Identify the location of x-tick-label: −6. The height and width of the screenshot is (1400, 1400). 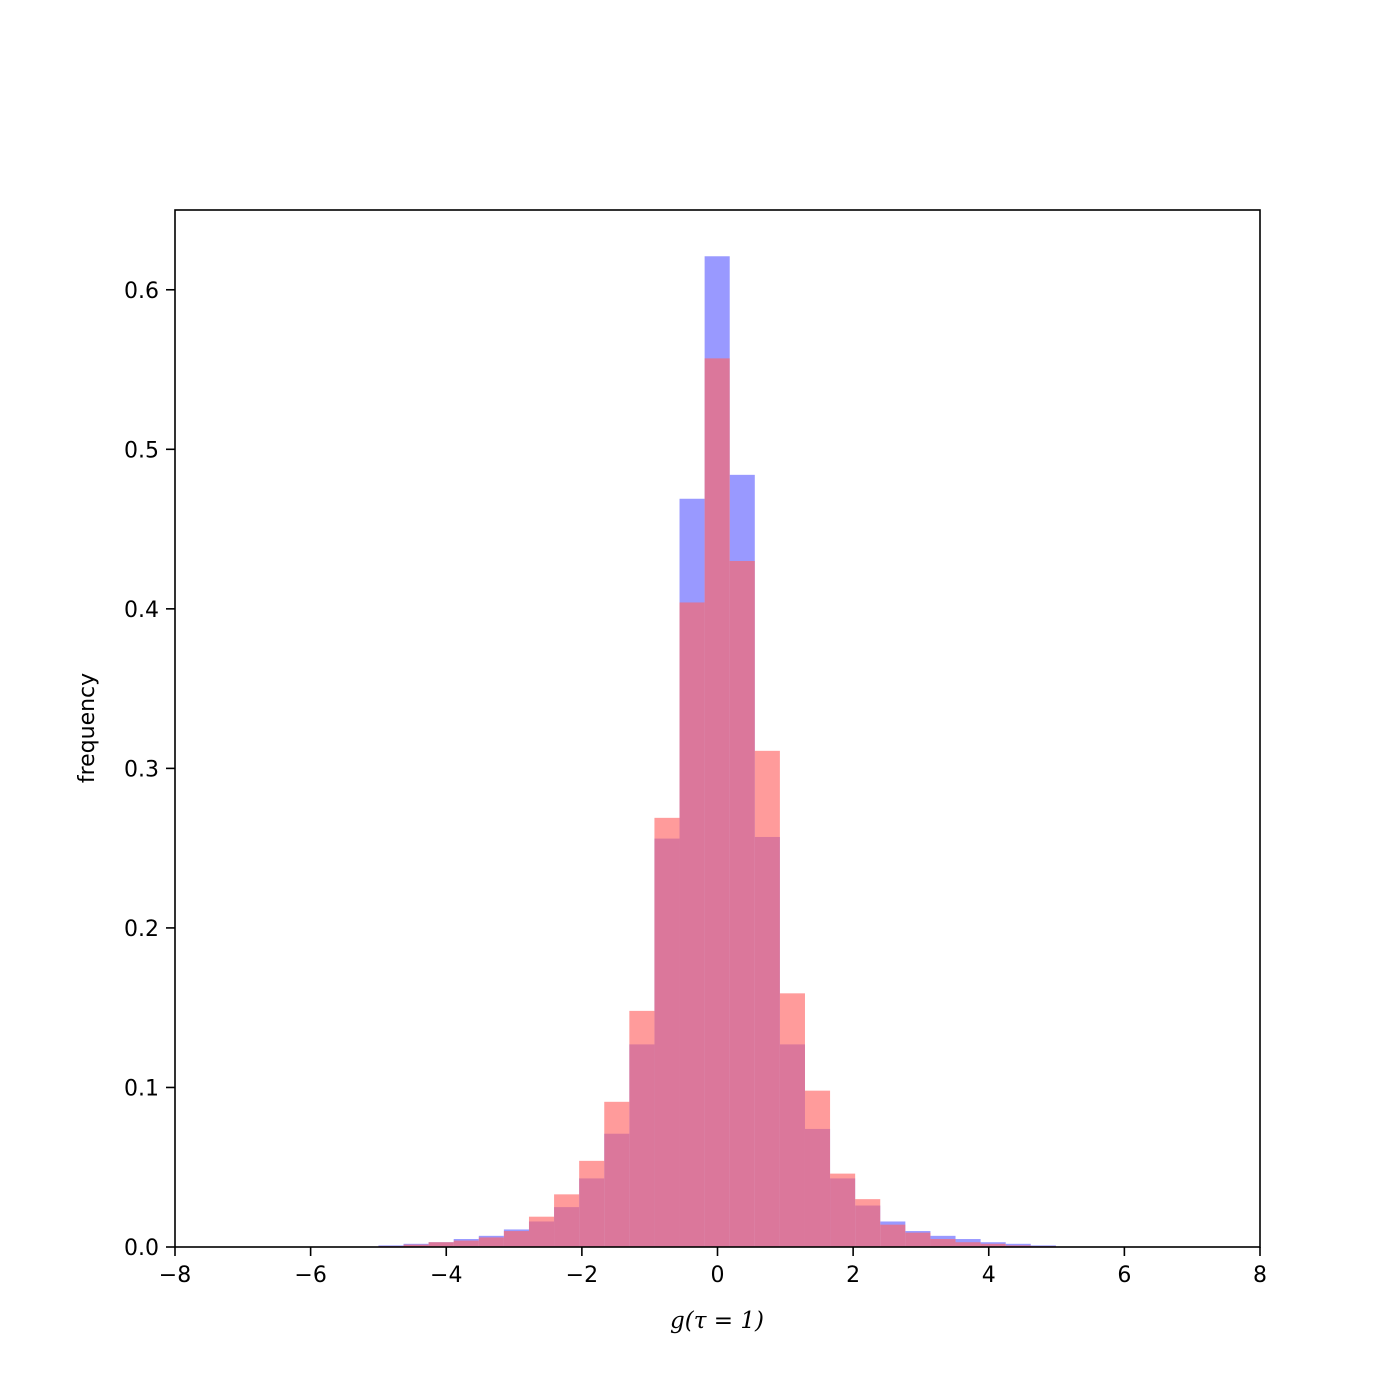
(310, 1275).